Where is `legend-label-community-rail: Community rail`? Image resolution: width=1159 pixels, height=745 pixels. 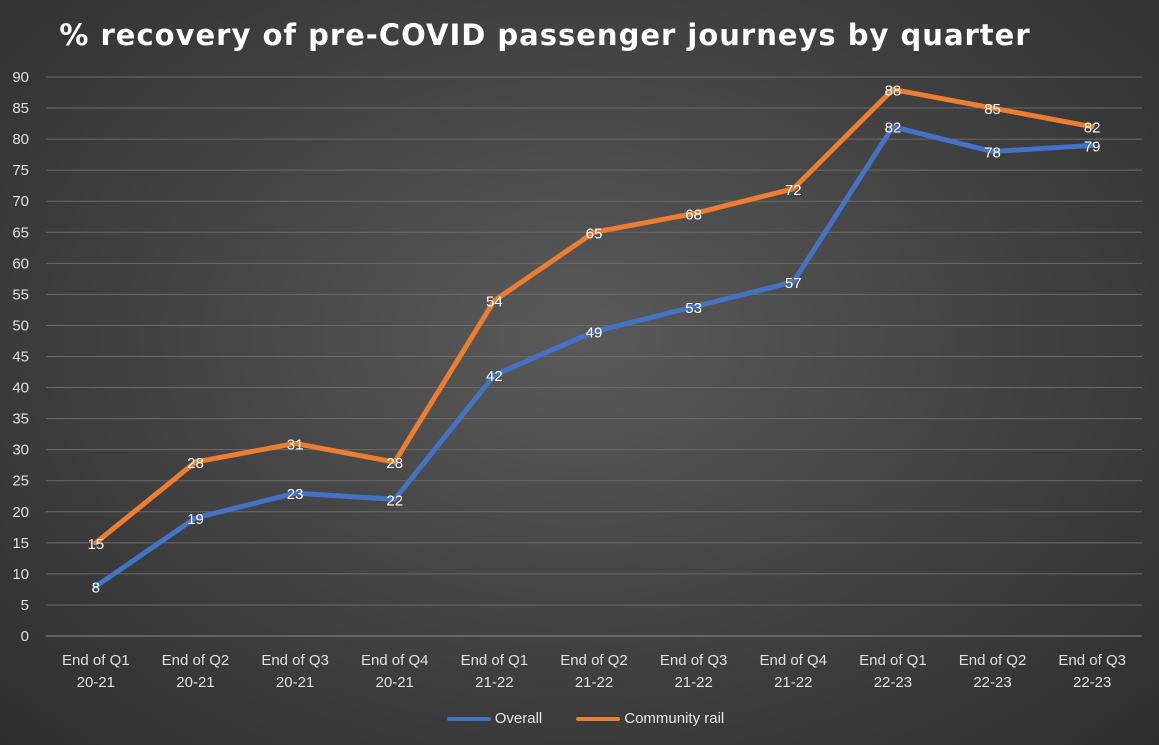
legend-label-community-rail: Community rail is located at coordinates (674, 718).